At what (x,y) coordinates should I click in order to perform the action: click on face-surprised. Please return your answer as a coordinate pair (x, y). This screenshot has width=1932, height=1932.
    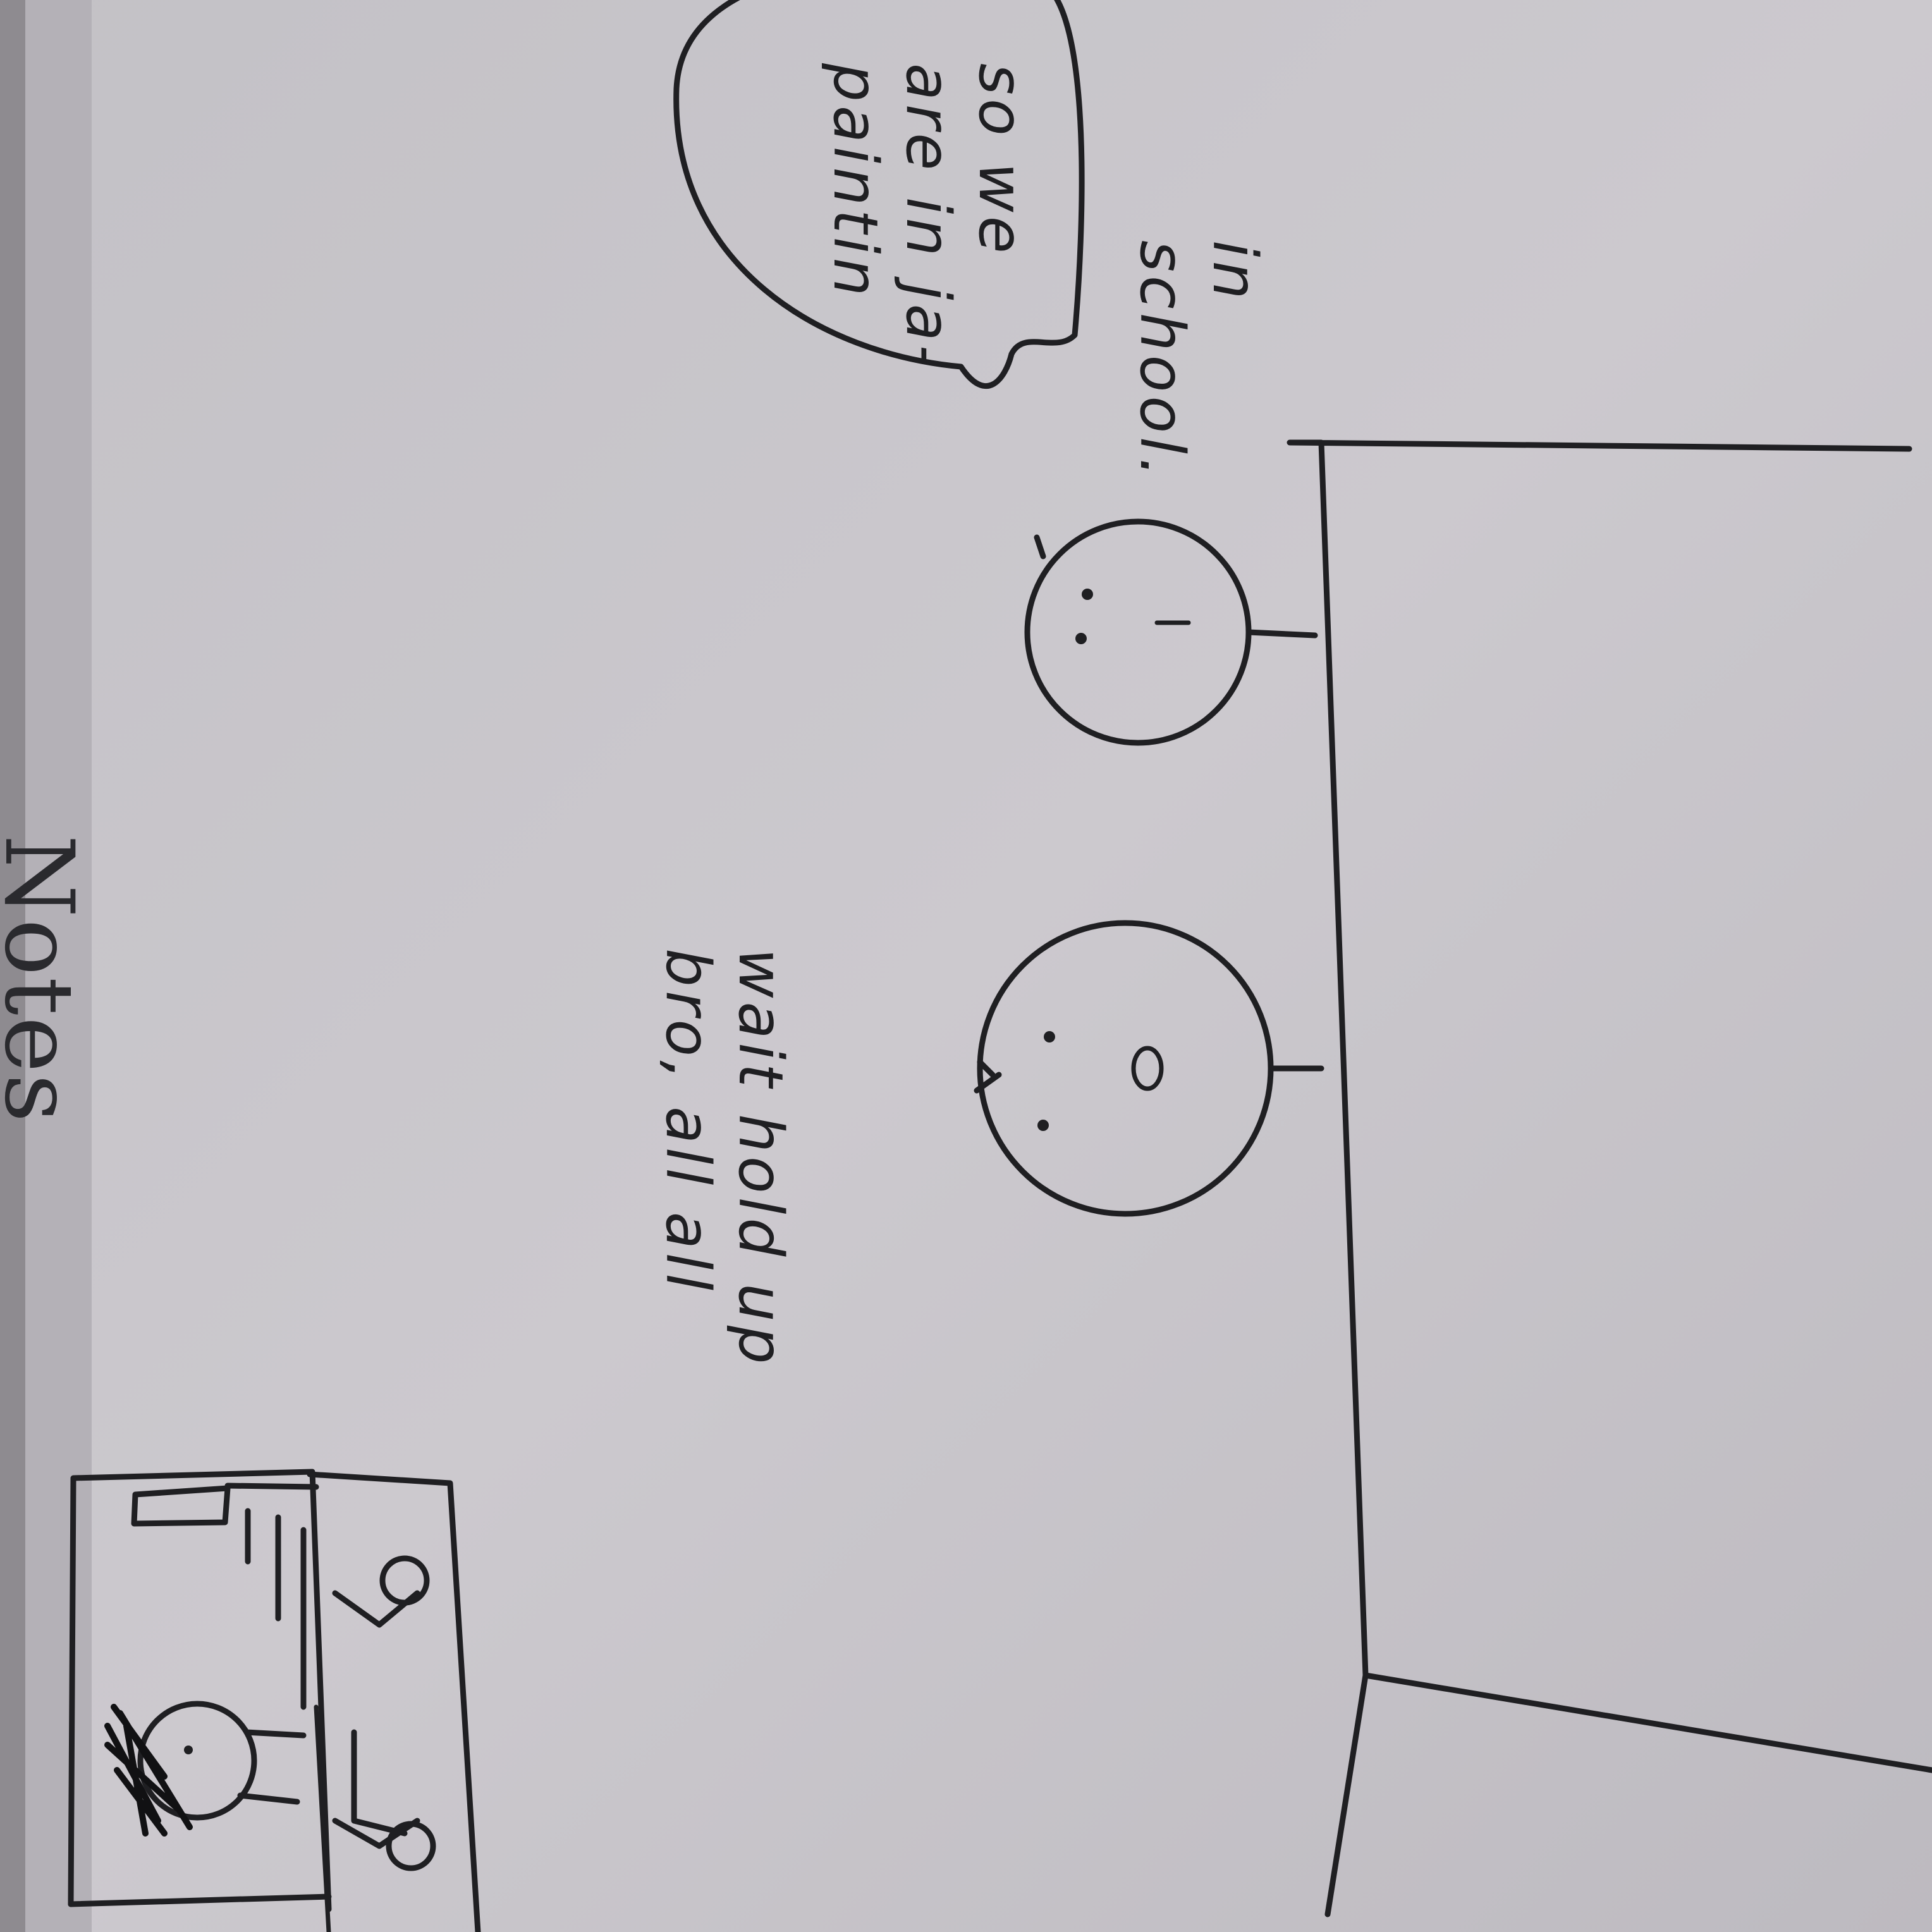
    Looking at the image, I should click on (1149, 1068).